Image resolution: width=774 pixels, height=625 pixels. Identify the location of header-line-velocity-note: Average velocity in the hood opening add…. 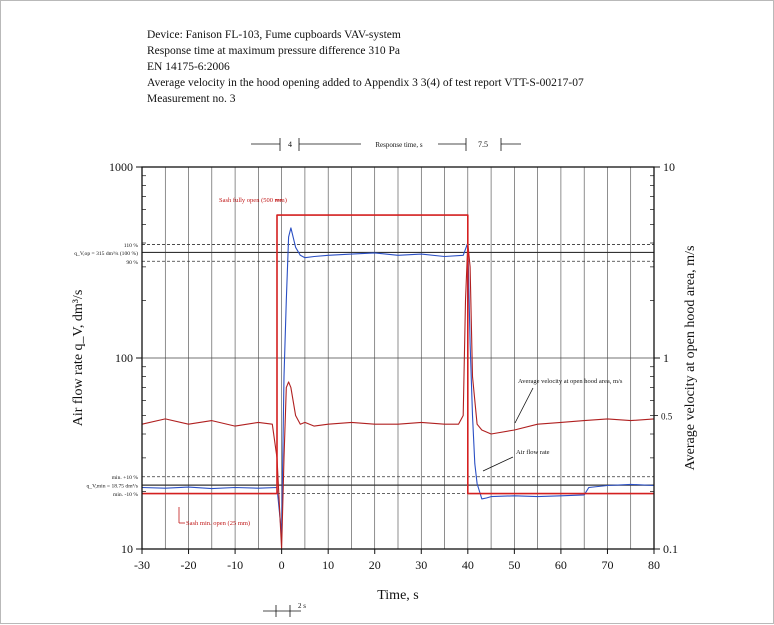
(365, 83).